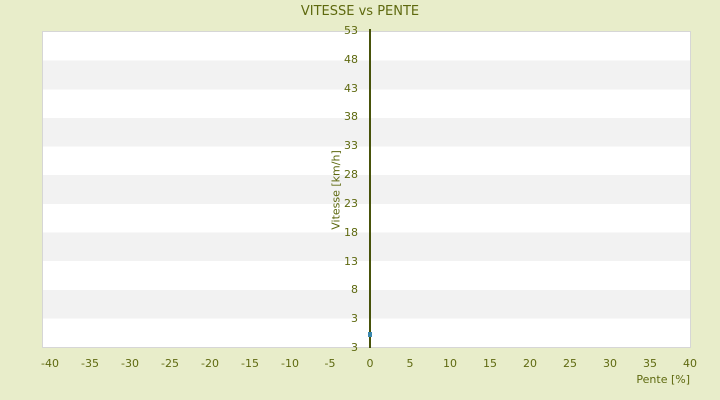 The image size is (720, 400). What do you see at coordinates (90, 363) in the screenshot?
I see `x-tick-label: -35` at bounding box center [90, 363].